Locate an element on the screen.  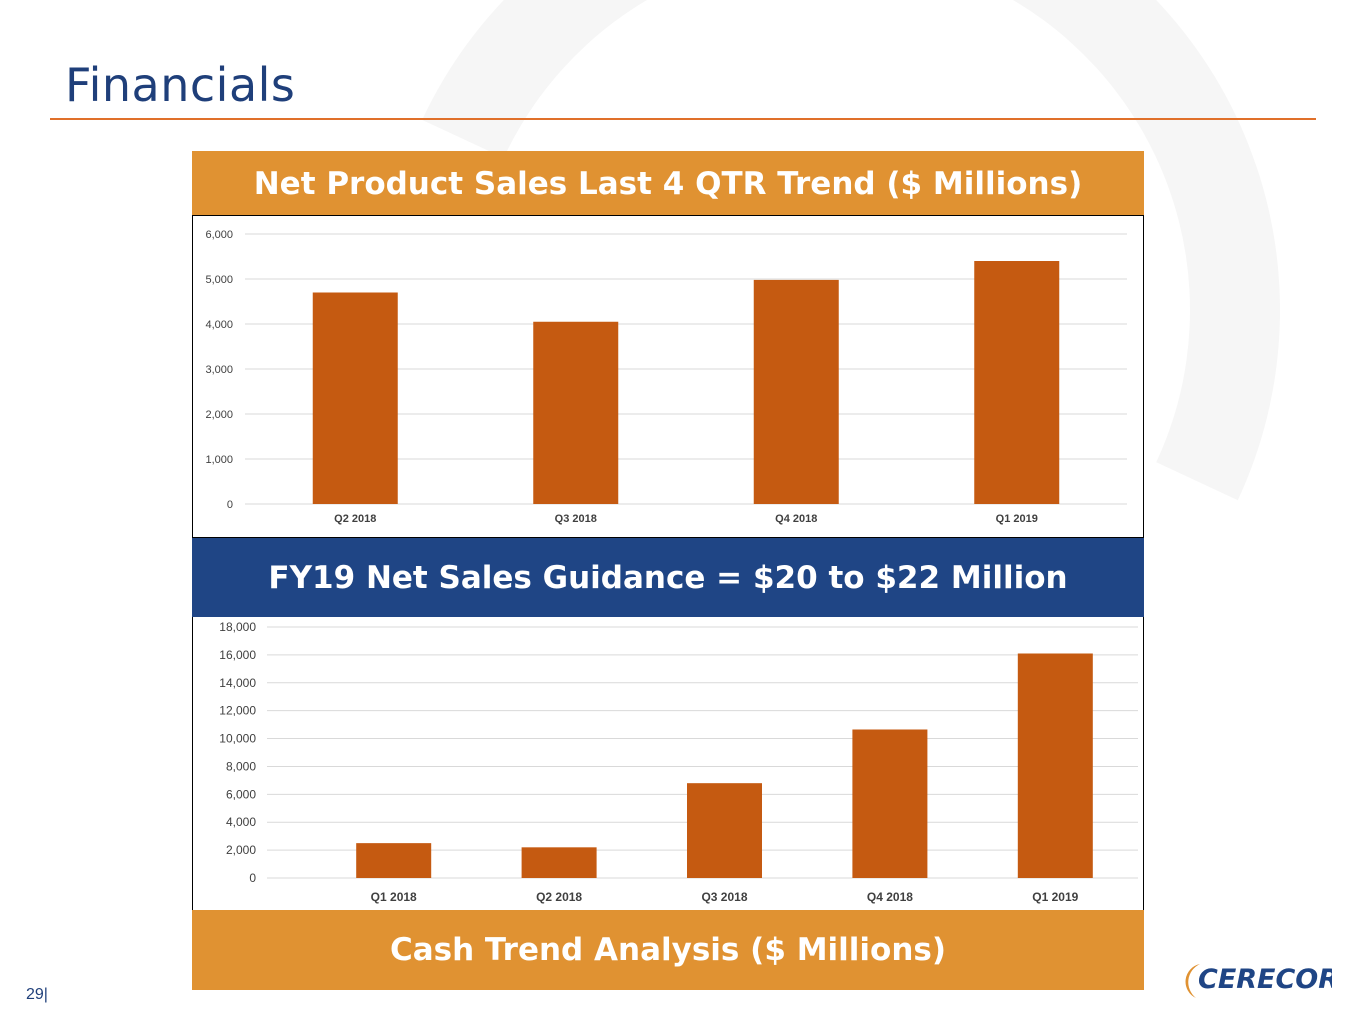
cerecor-logo: CERECOR is located at coordinates (1255, 979).